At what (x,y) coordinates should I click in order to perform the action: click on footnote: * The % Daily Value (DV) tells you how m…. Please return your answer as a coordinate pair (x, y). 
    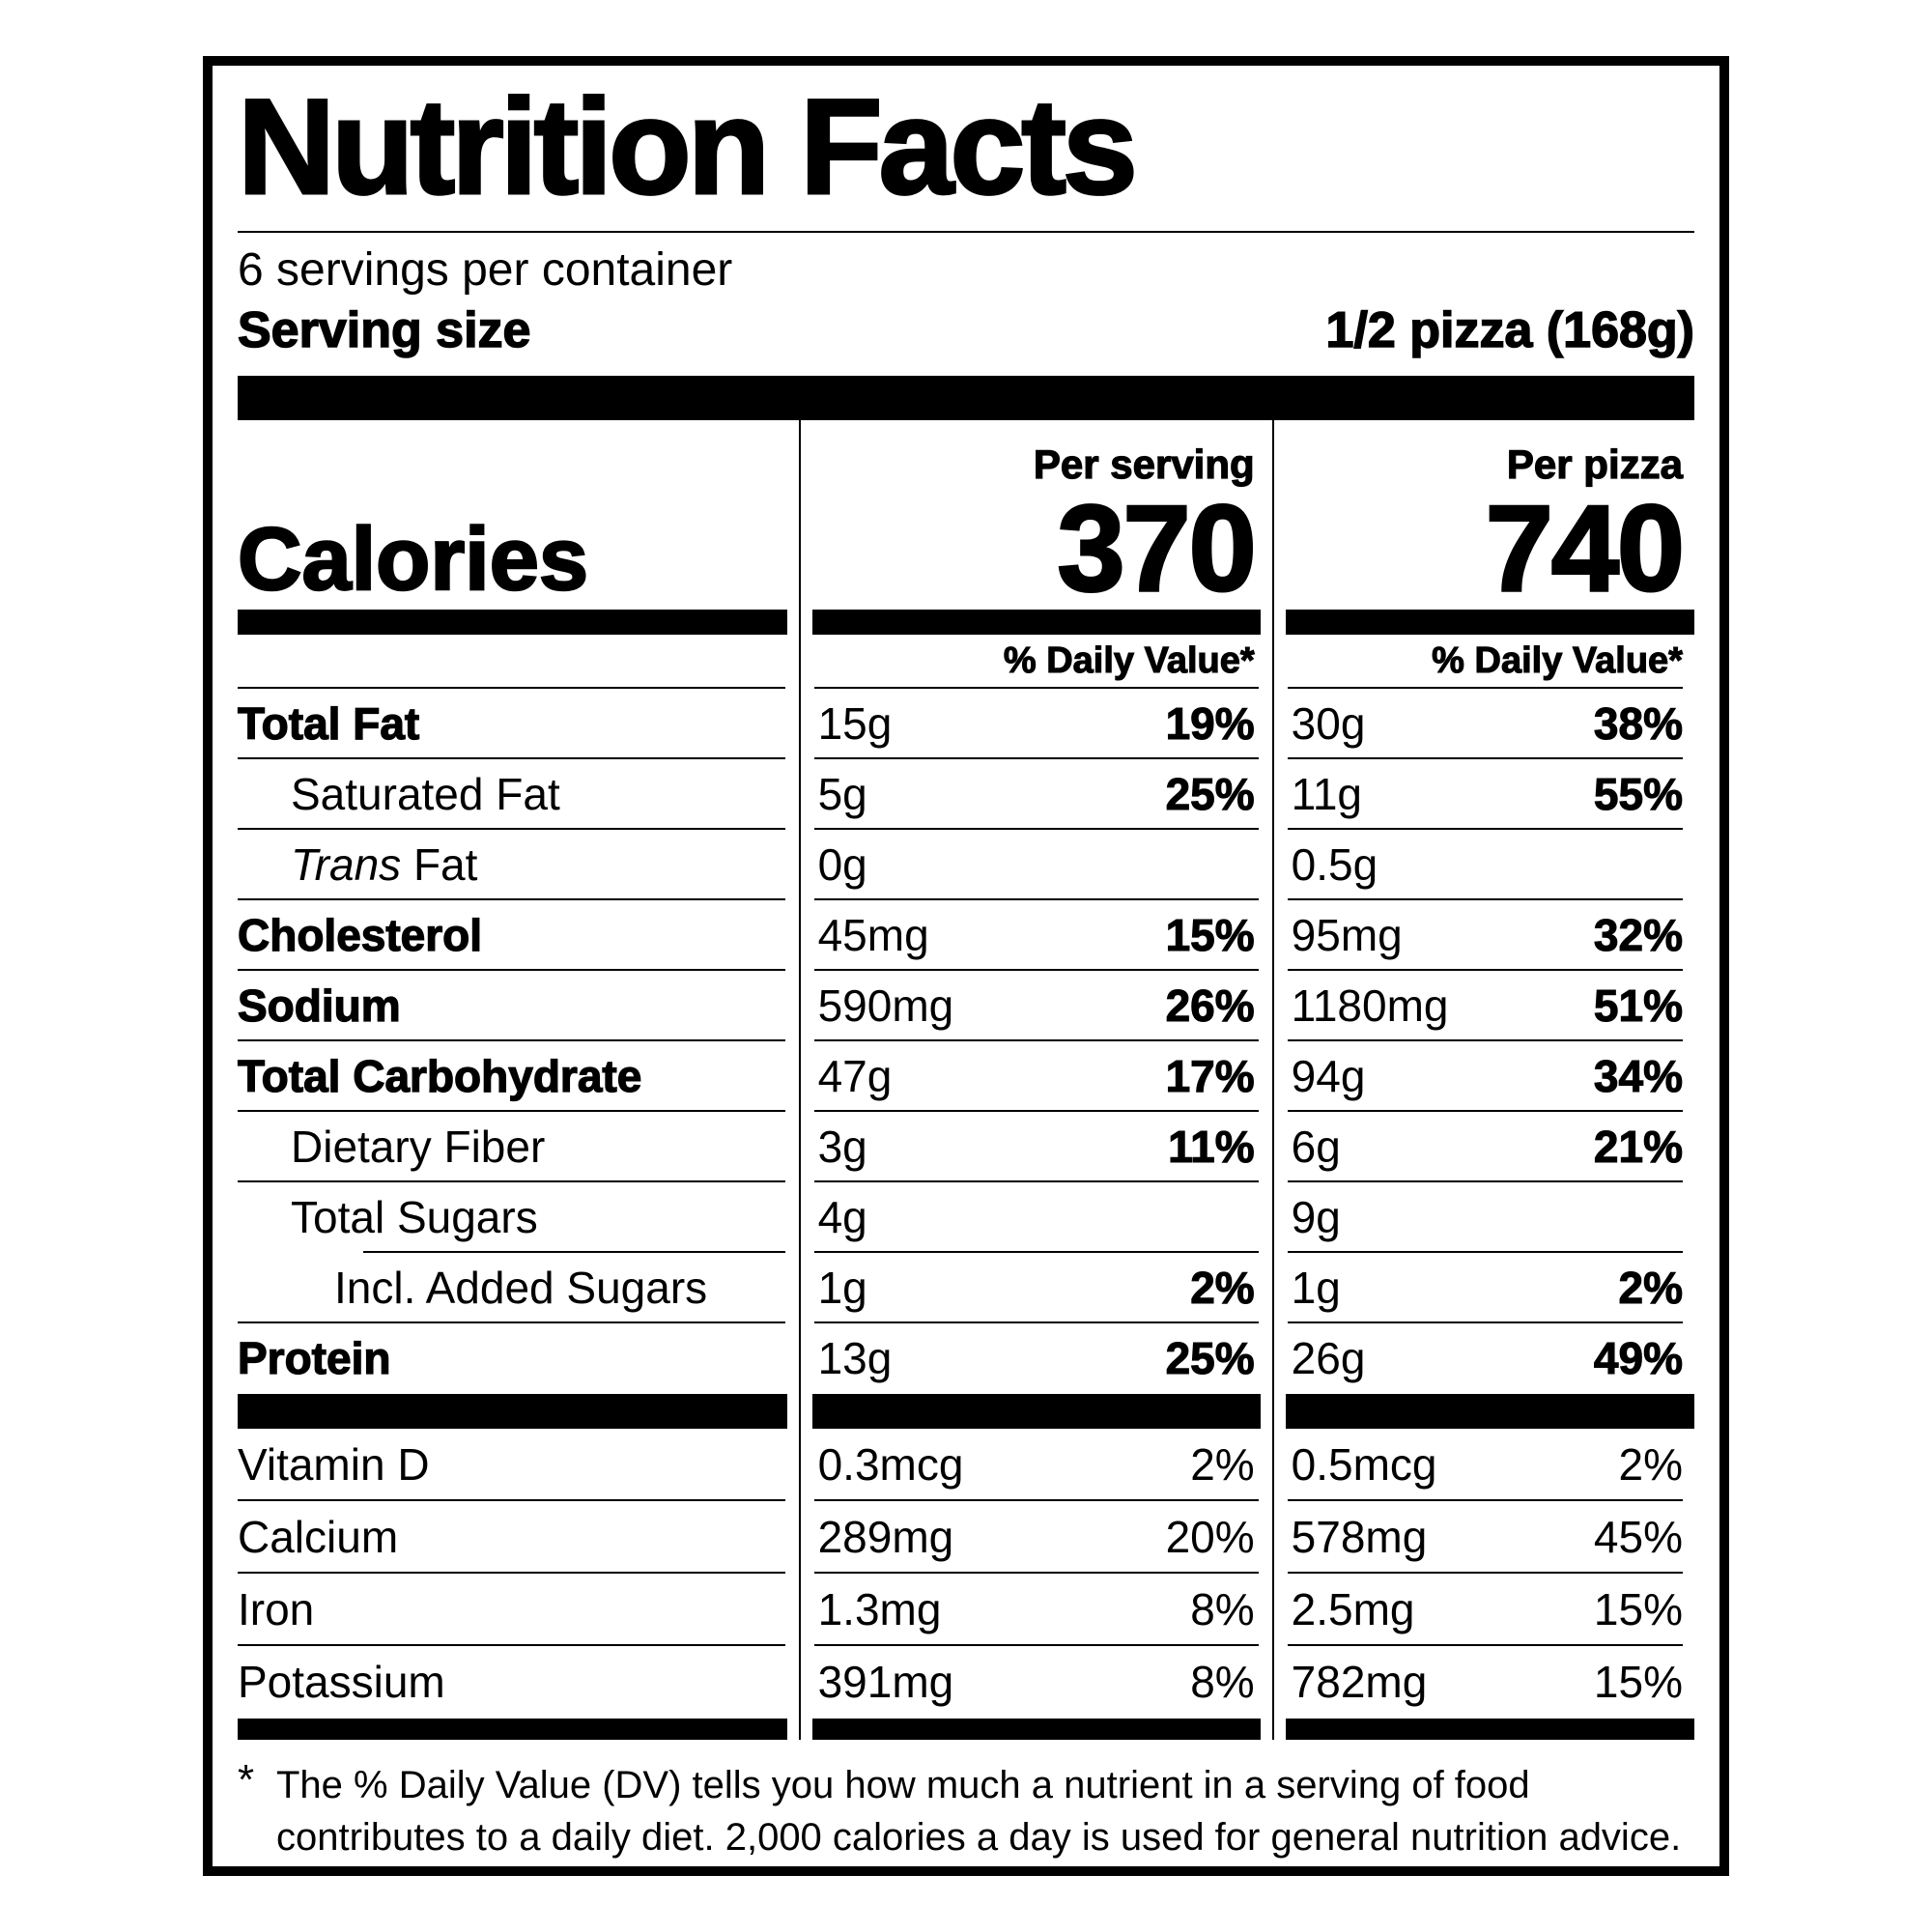
    Looking at the image, I should click on (966, 1809).